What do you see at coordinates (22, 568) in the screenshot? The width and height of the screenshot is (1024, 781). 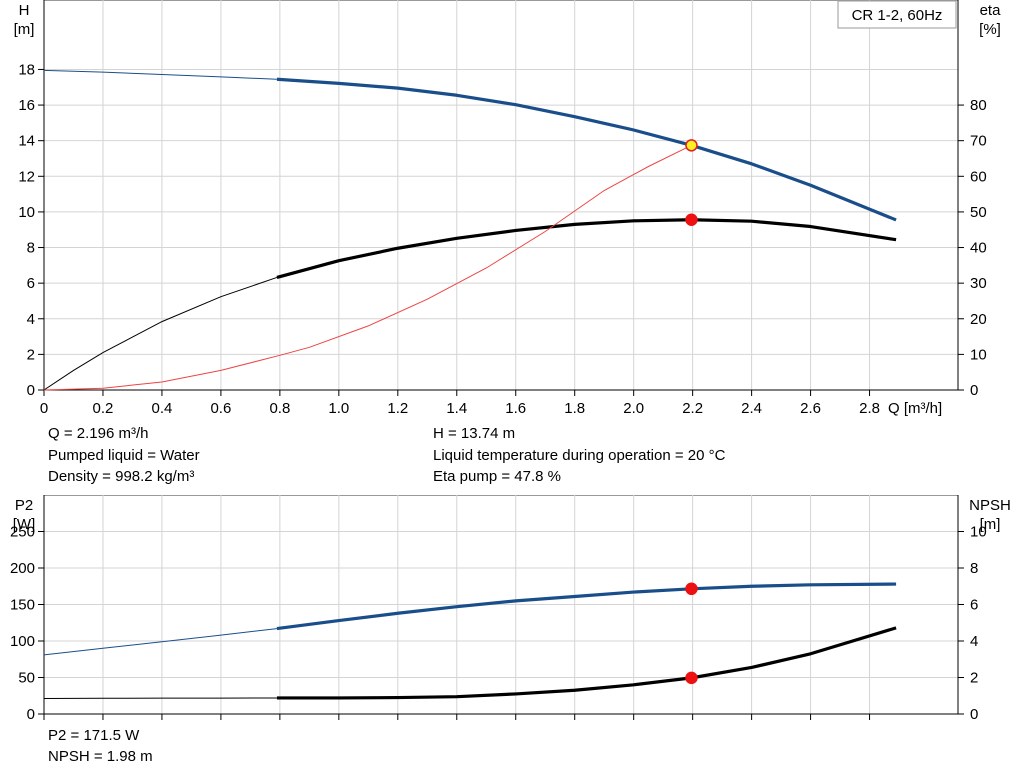 I see `bottom-left-tick-label: 200` at bounding box center [22, 568].